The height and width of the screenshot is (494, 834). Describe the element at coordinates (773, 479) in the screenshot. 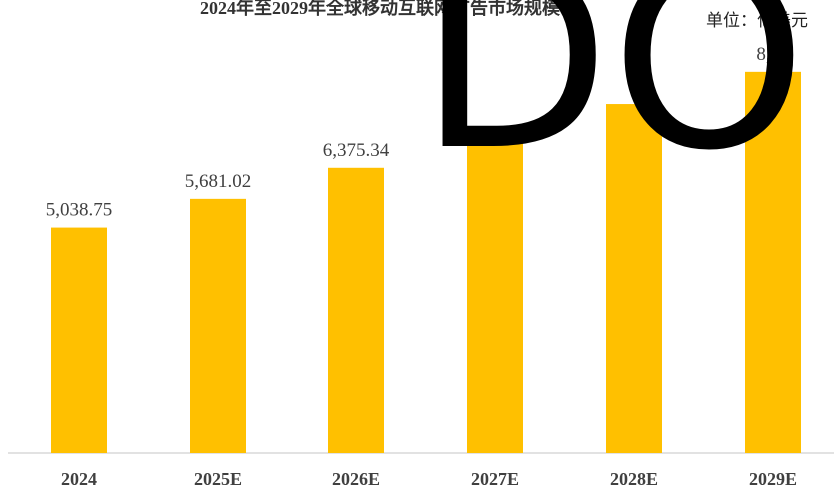

I see `x-tick-label-2029E: 2029E` at that location.